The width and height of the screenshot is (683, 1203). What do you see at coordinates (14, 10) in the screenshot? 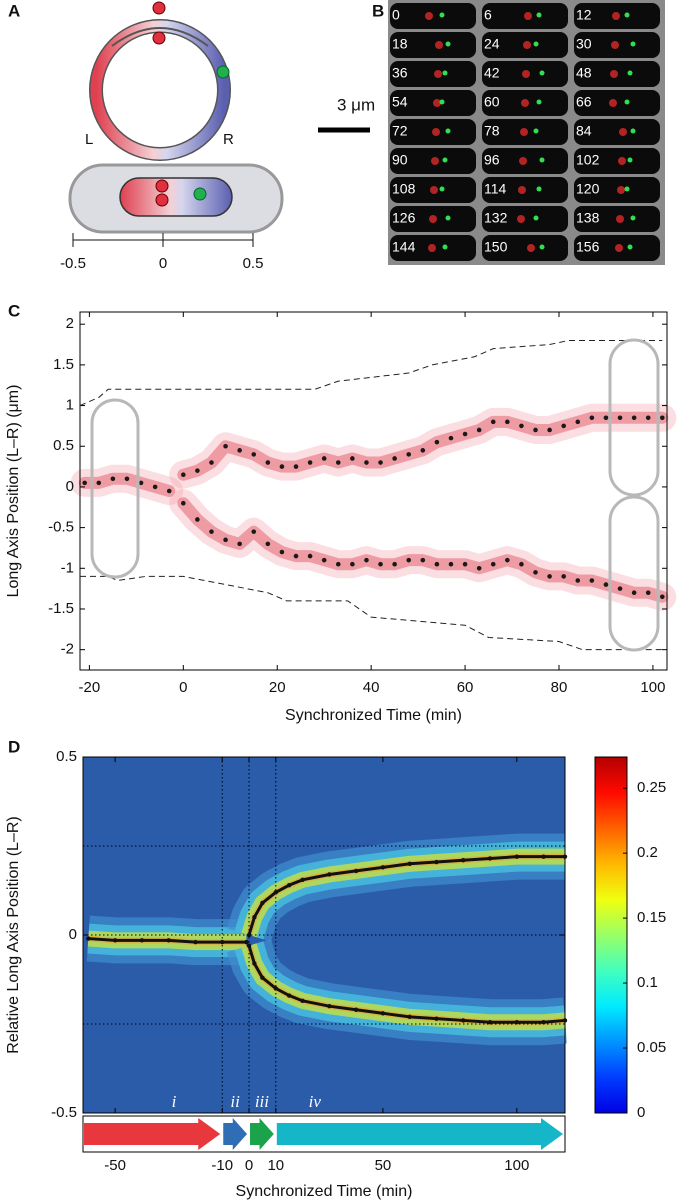
I see `panel-label: A` at bounding box center [14, 10].